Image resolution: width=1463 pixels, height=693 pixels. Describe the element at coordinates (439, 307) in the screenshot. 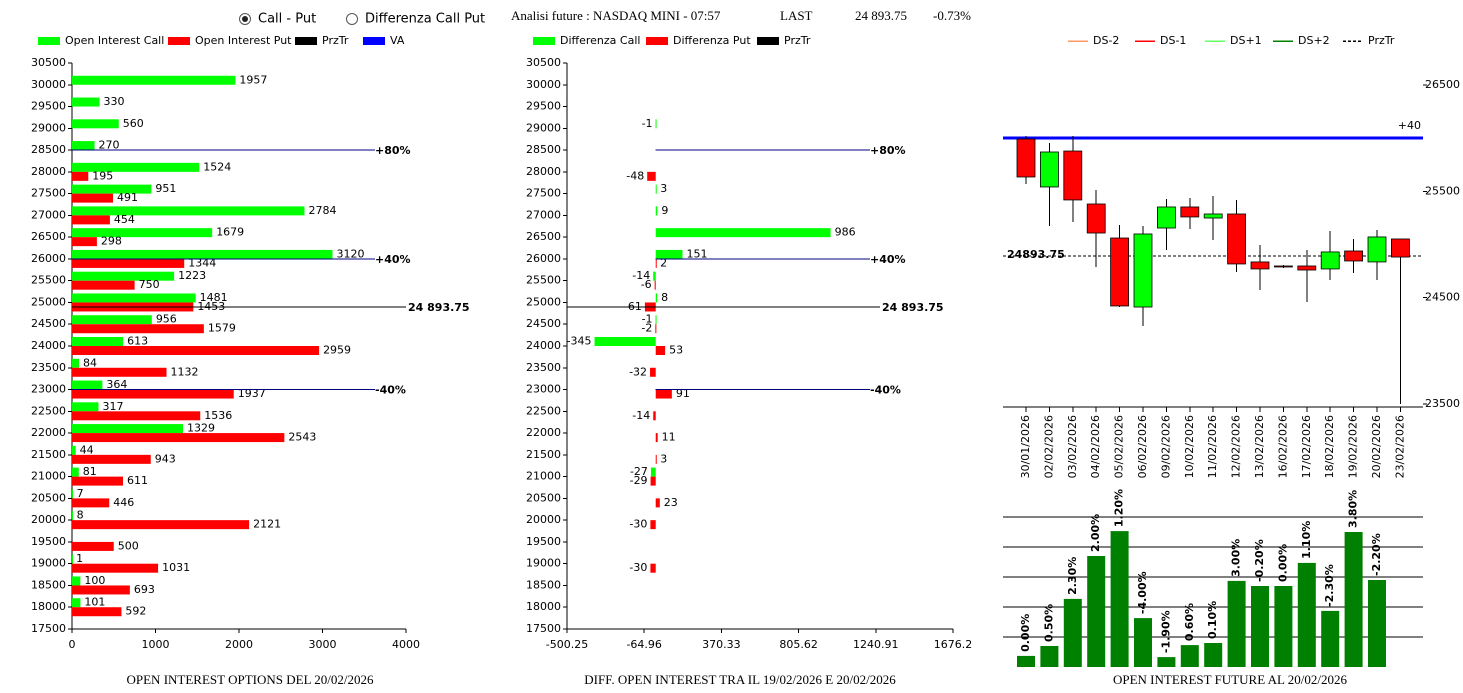

I see `price-label: 24 893.75` at that location.